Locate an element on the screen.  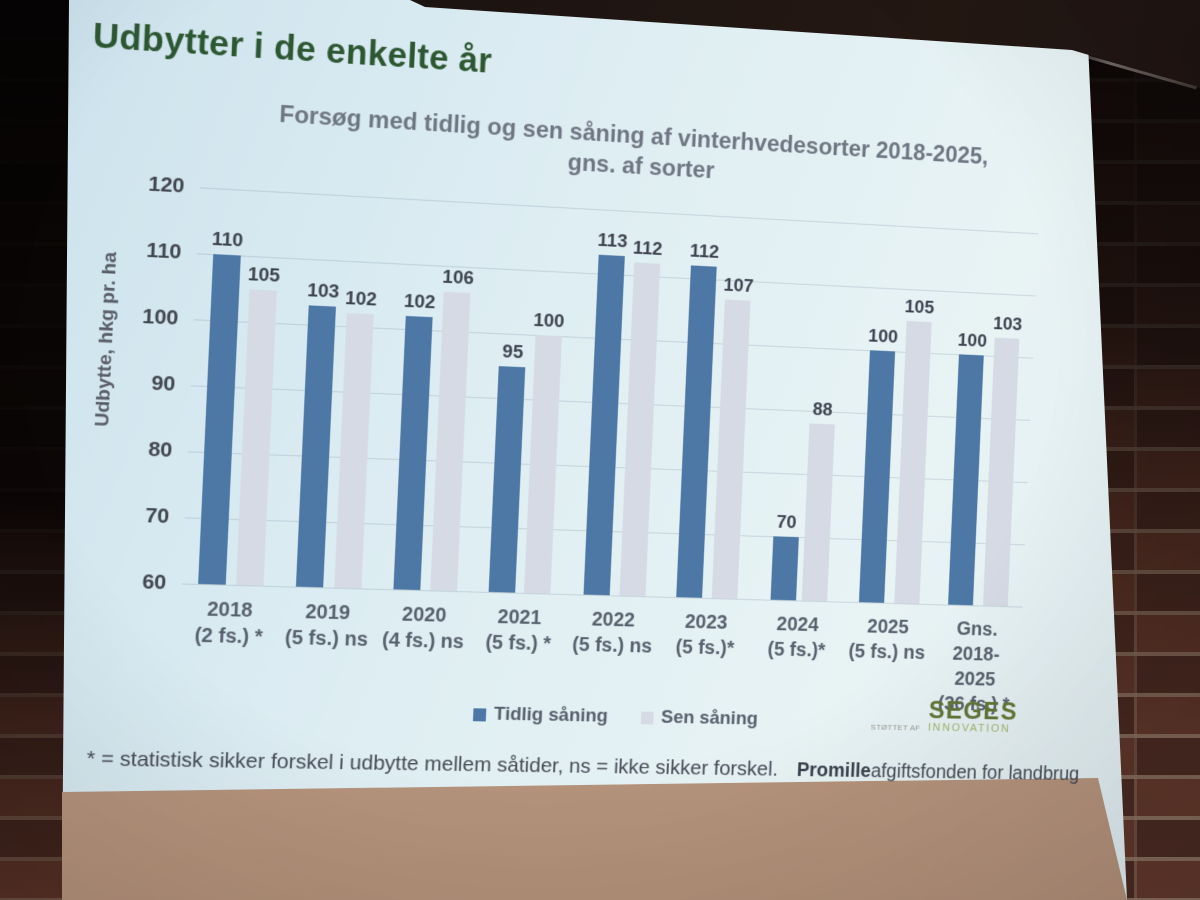
bar-group-Gns2018: 100 103 is located at coordinates (986, 418).